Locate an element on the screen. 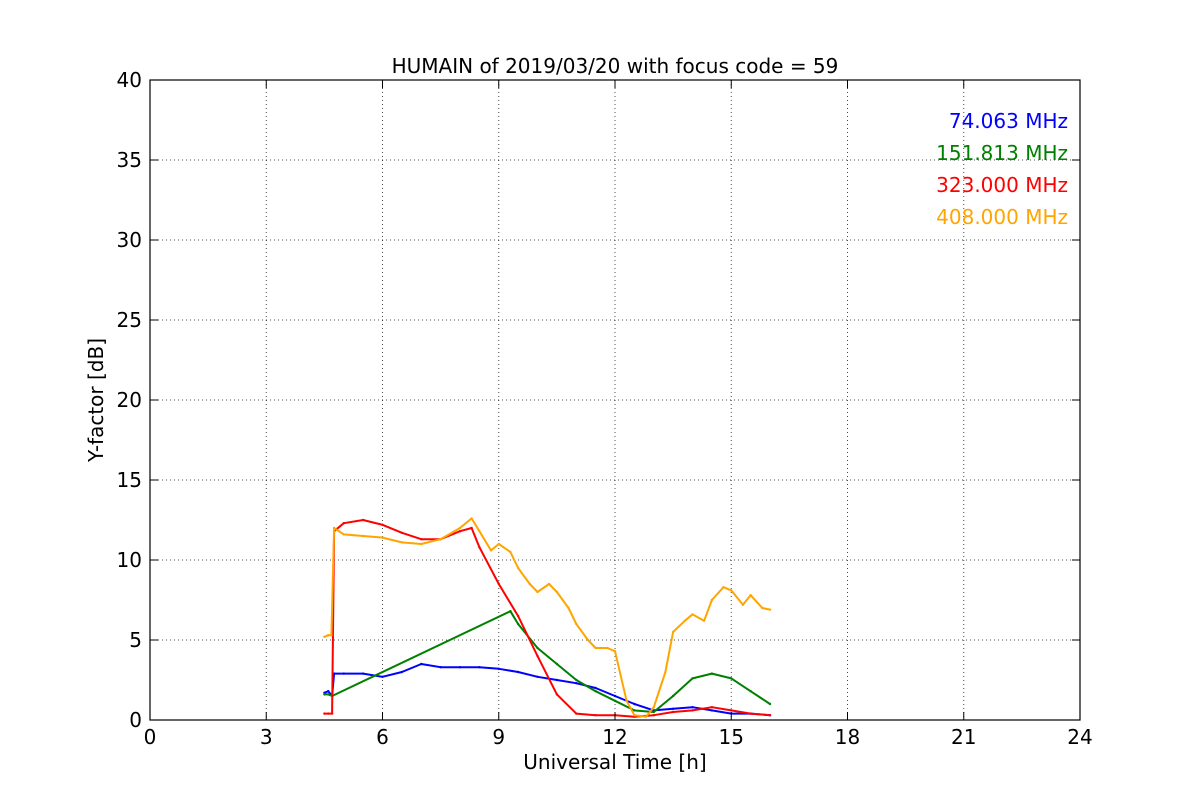  y-tick-label: 10 is located at coordinates (129, 560).